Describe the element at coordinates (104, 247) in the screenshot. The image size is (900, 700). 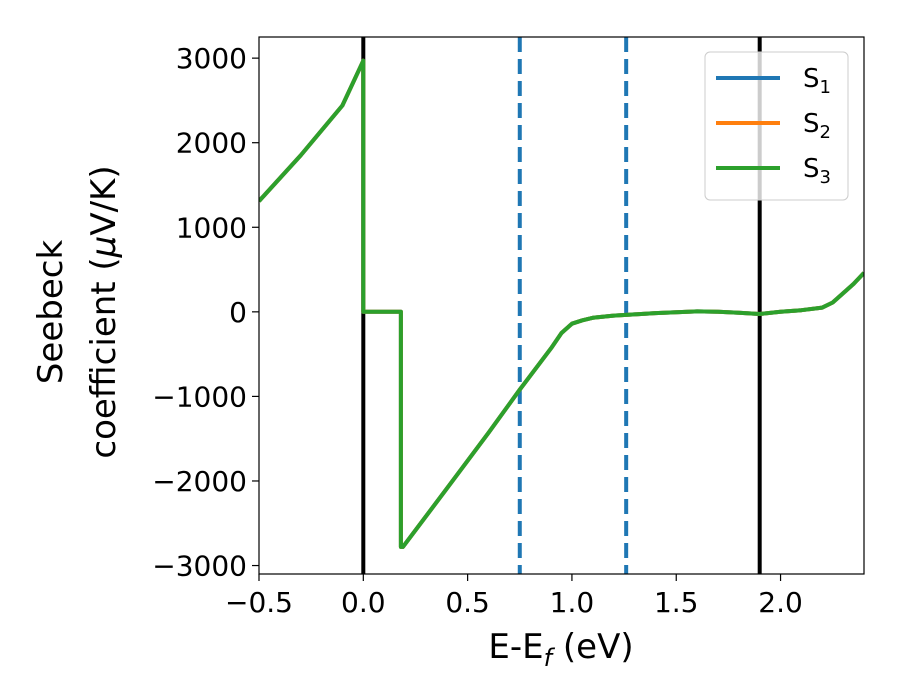
I see `y-axis-title-mu: μ` at that location.